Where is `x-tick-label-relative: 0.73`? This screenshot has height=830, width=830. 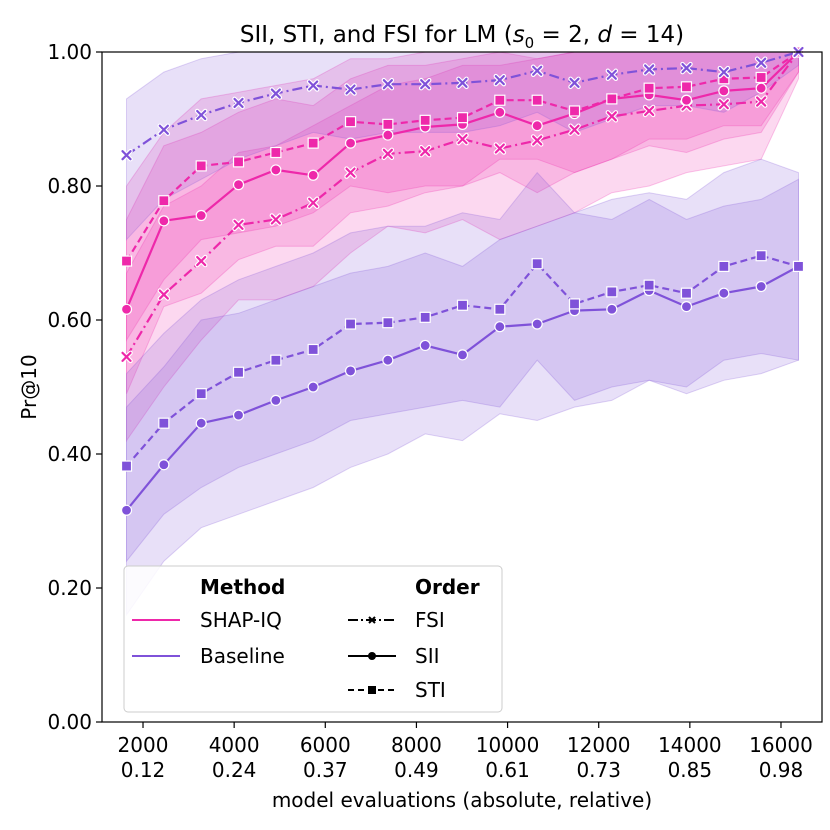 x-tick-label-relative: 0.73 is located at coordinates (598, 770).